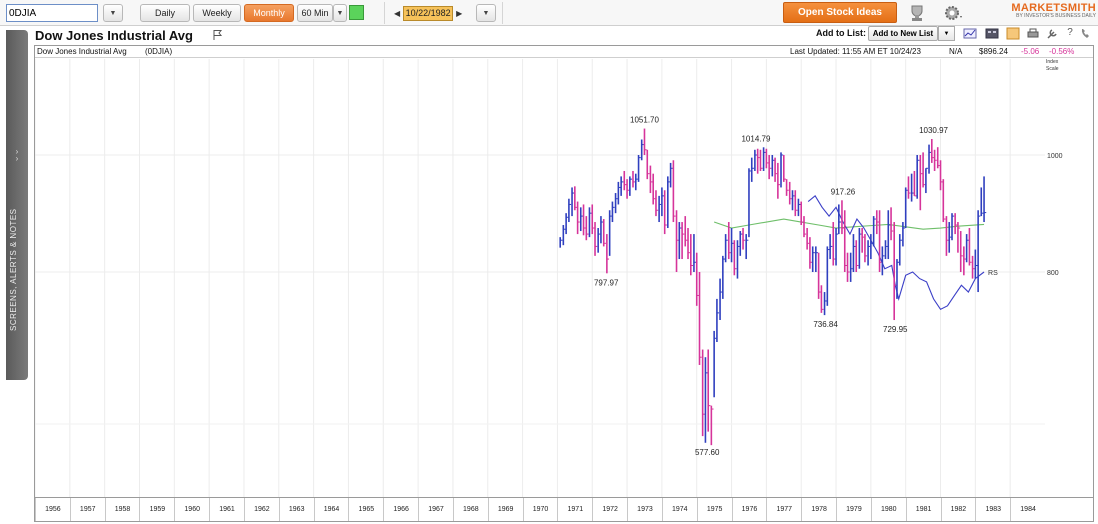 The width and height of the screenshot is (1098, 524). Describe the element at coordinates (707, 452) in the screenshot. I see `price-annotation-label: 577.60` at that location.